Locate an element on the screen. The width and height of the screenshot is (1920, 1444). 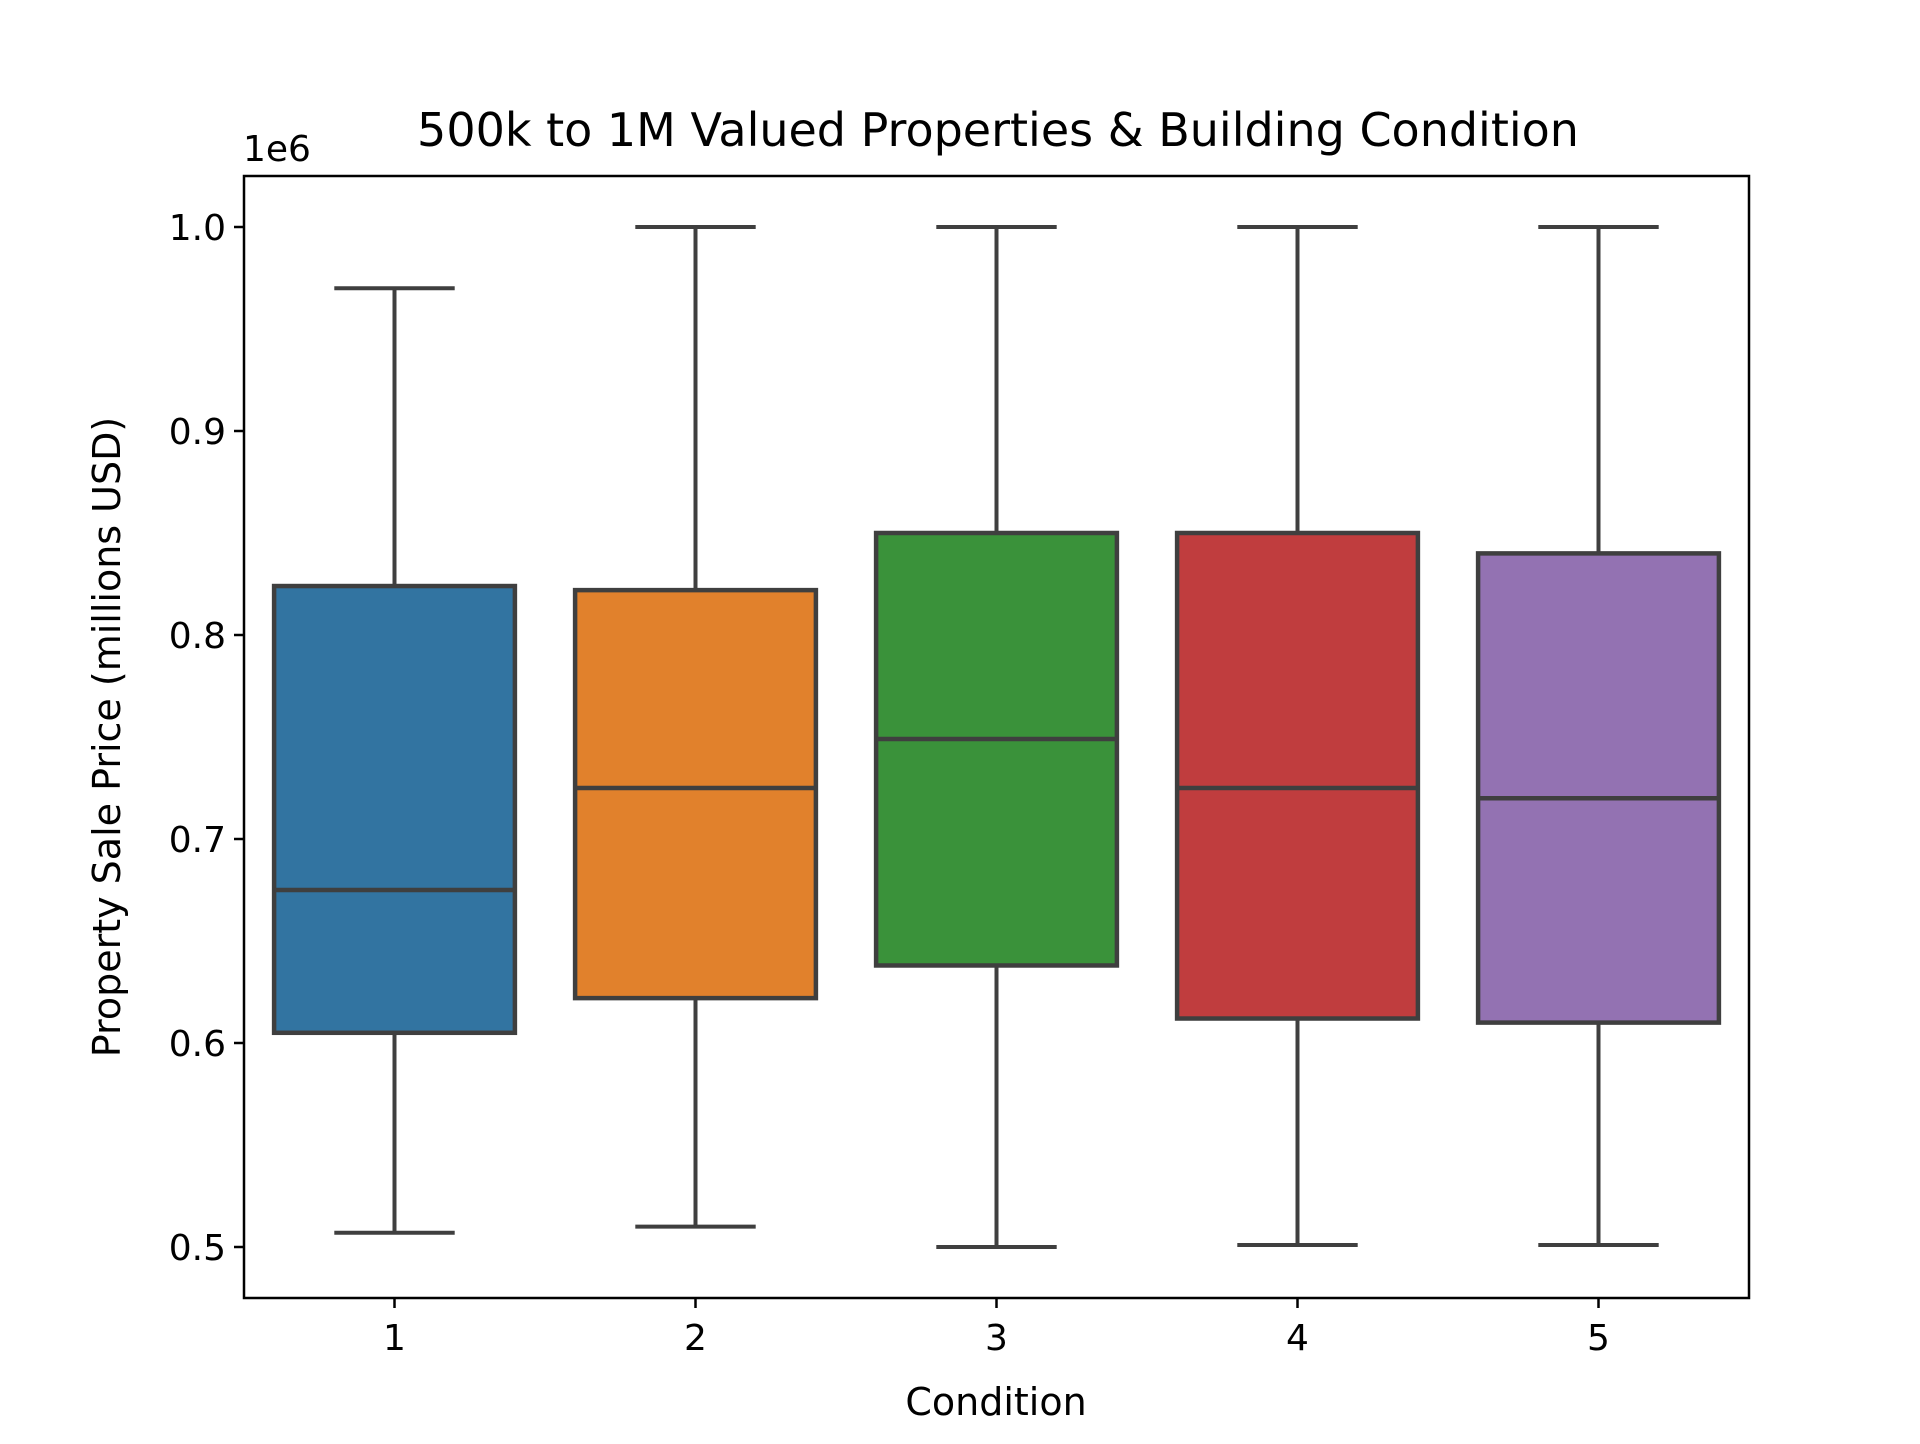
y-tick-label: 0.6 is located at coordinates (197, 1044).